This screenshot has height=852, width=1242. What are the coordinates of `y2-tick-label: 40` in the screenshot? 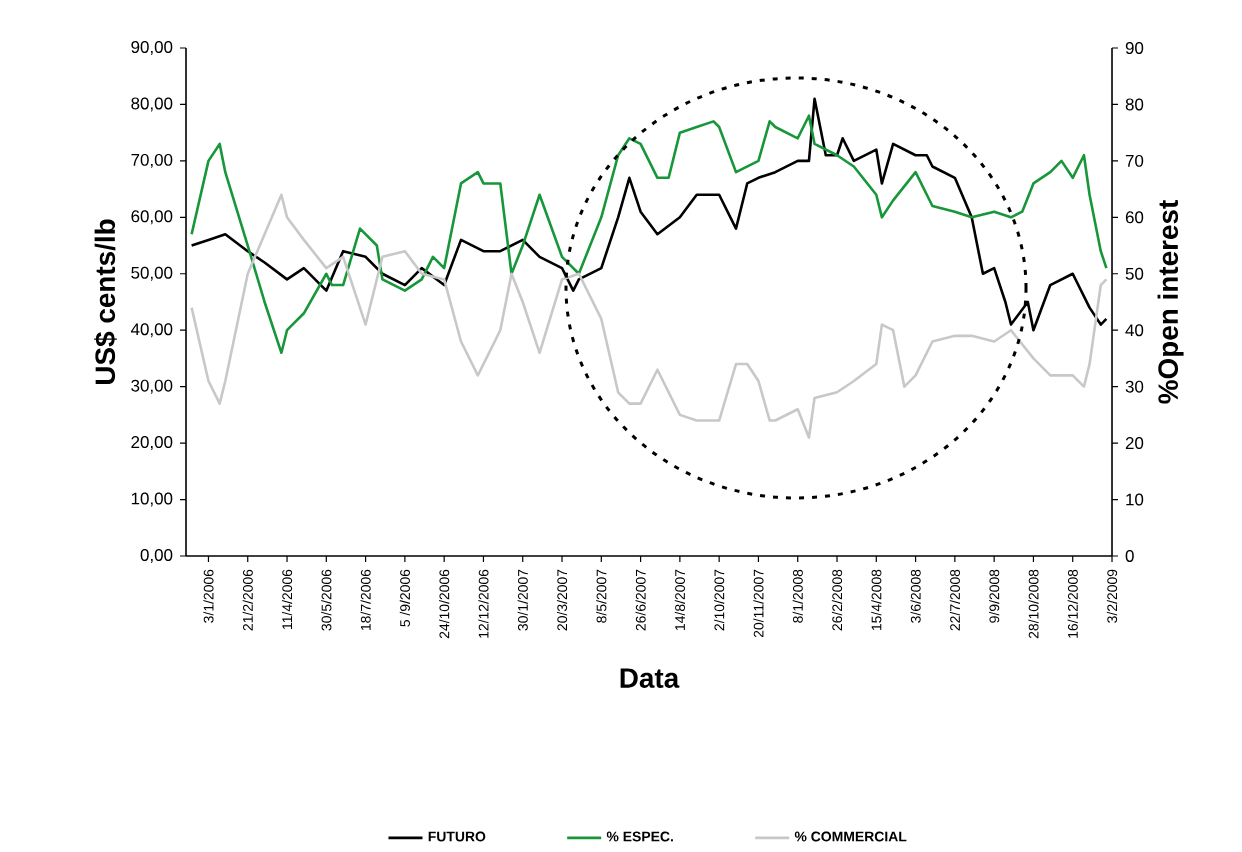 It's located at (1134, 330).